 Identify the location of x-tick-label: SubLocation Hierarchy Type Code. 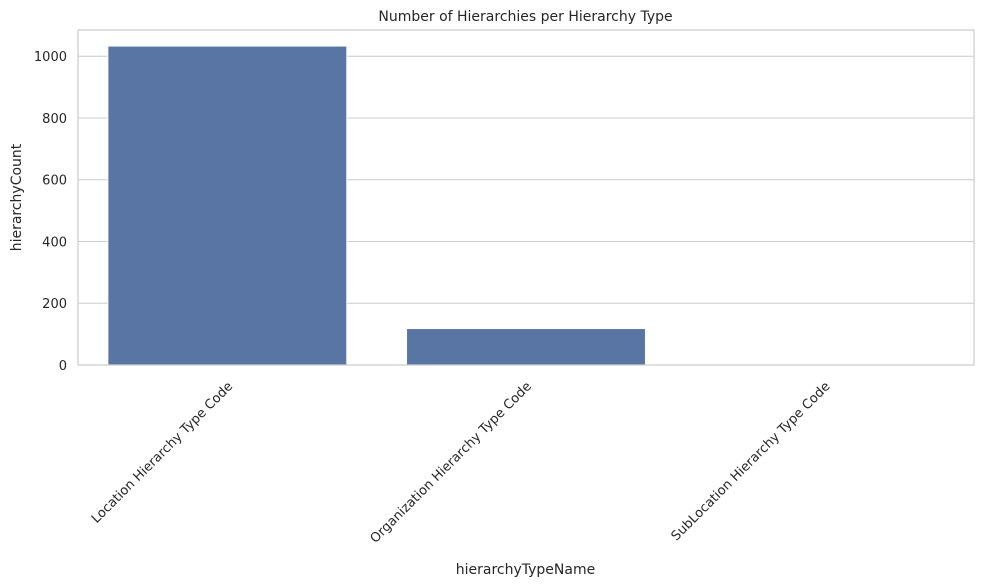
(751, 461).